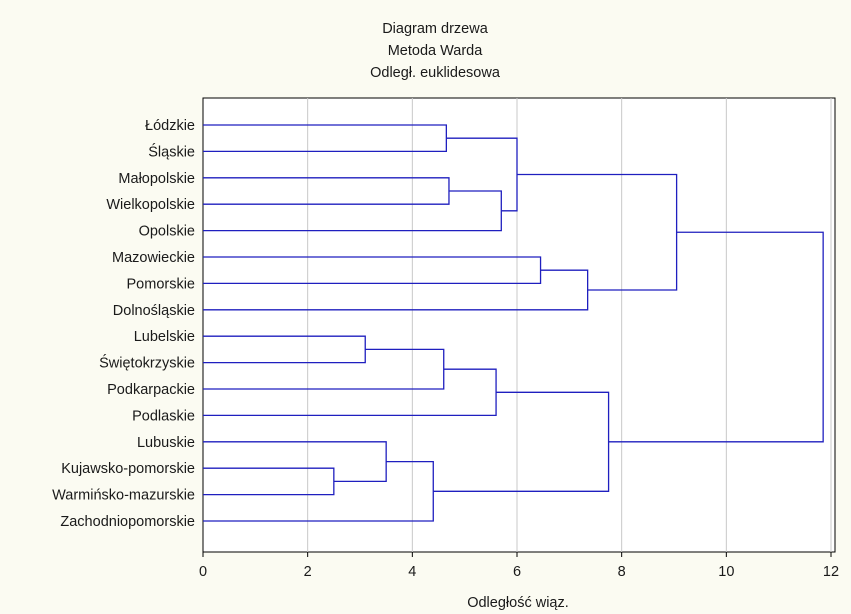  What do you see at coordinates (308, 572) in the screenshot?
I see `x-tick-label-2: 2` at bounding box center [308, 572].